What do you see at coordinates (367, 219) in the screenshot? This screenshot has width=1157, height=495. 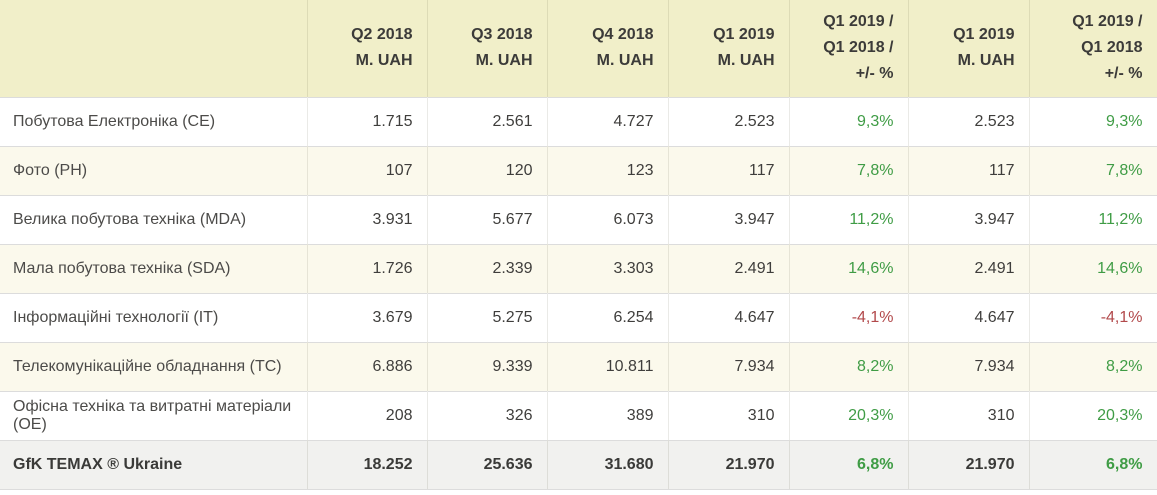 I see `cell-value: 3.931` at bounding box center [367, 219].